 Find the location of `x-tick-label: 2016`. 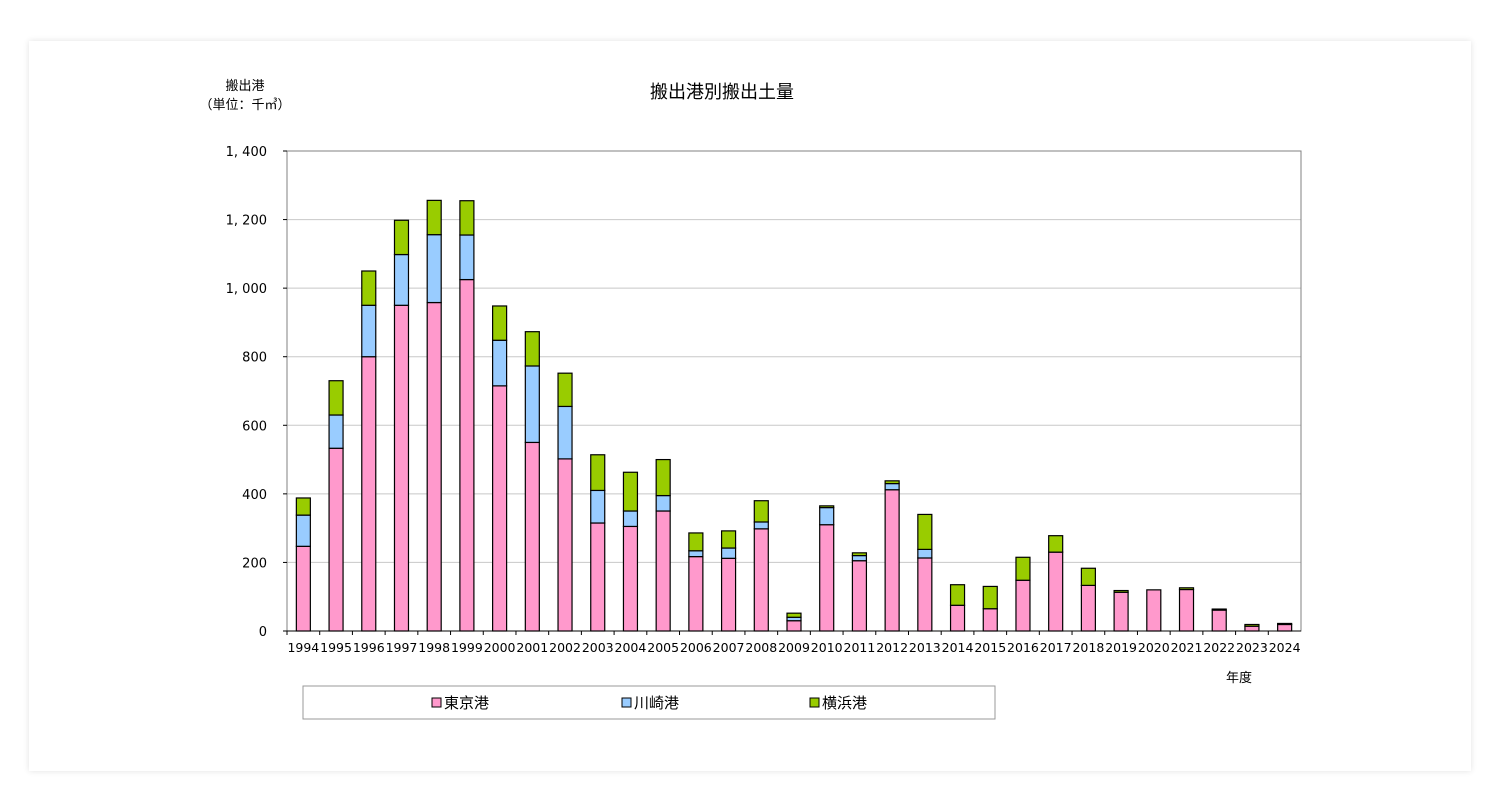

x-tick-label: 2016 is located at coordinates (1023, 647).